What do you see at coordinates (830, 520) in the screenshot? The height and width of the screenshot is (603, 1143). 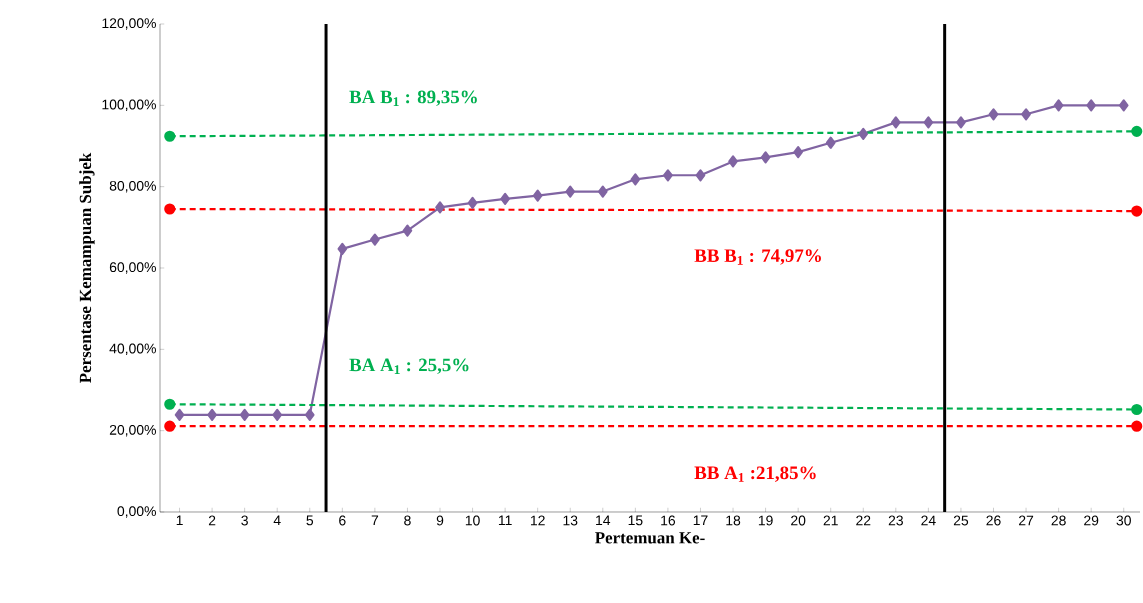 I see `x-tick-label: 21` at bounding box center [830, 520].